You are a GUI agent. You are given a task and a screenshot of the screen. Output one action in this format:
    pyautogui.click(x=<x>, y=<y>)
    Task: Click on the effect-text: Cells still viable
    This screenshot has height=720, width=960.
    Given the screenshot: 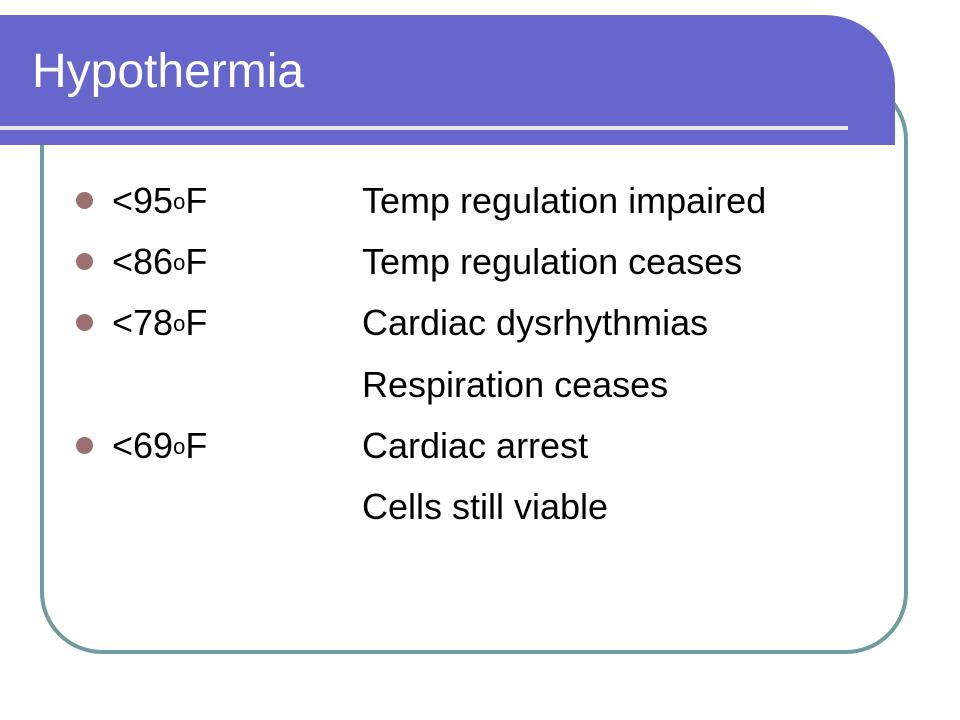 What is the action you would take?
    pyautogui.click(x=485, y=506)
    